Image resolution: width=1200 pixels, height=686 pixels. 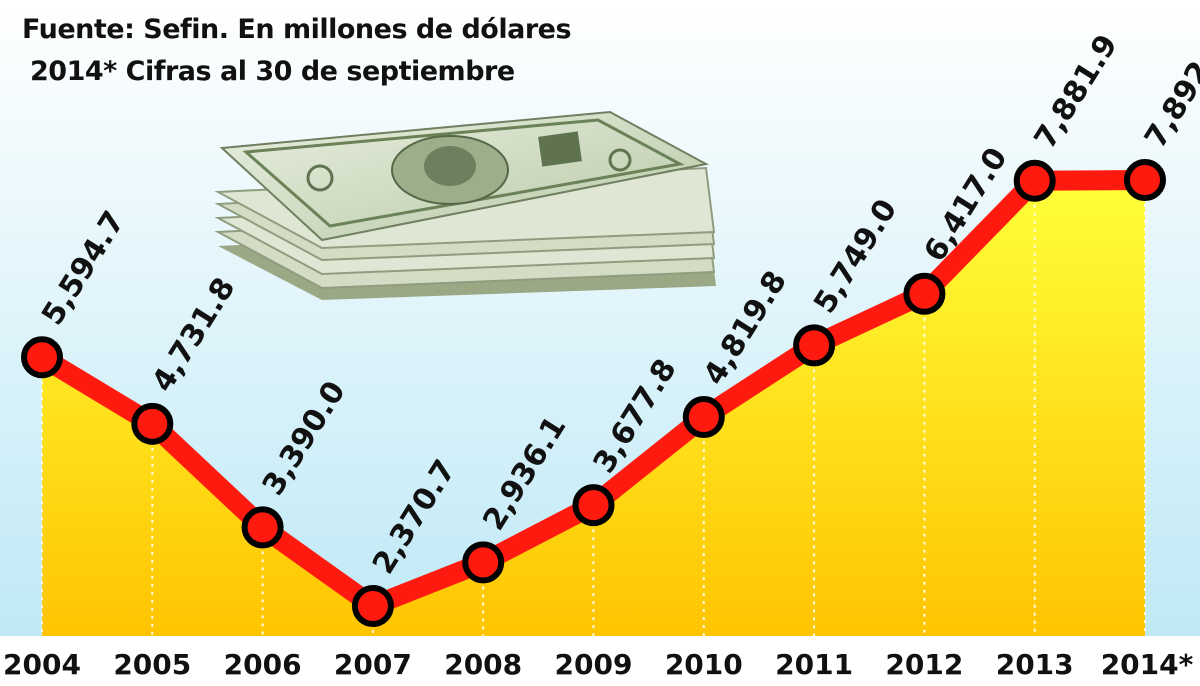 I want to click on source-note: Fuente: Sefin. En millones de dólares, so click(x=297, y=29).